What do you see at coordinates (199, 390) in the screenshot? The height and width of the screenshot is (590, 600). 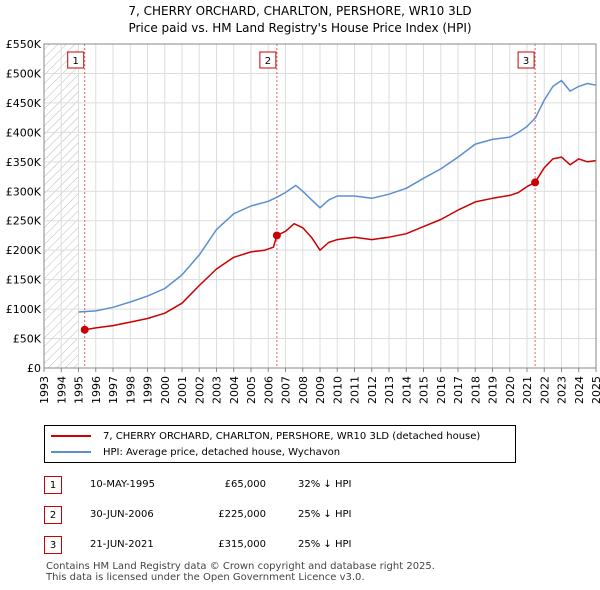 I see `x-tick-label: 2002` at bounding box center [199, 390].